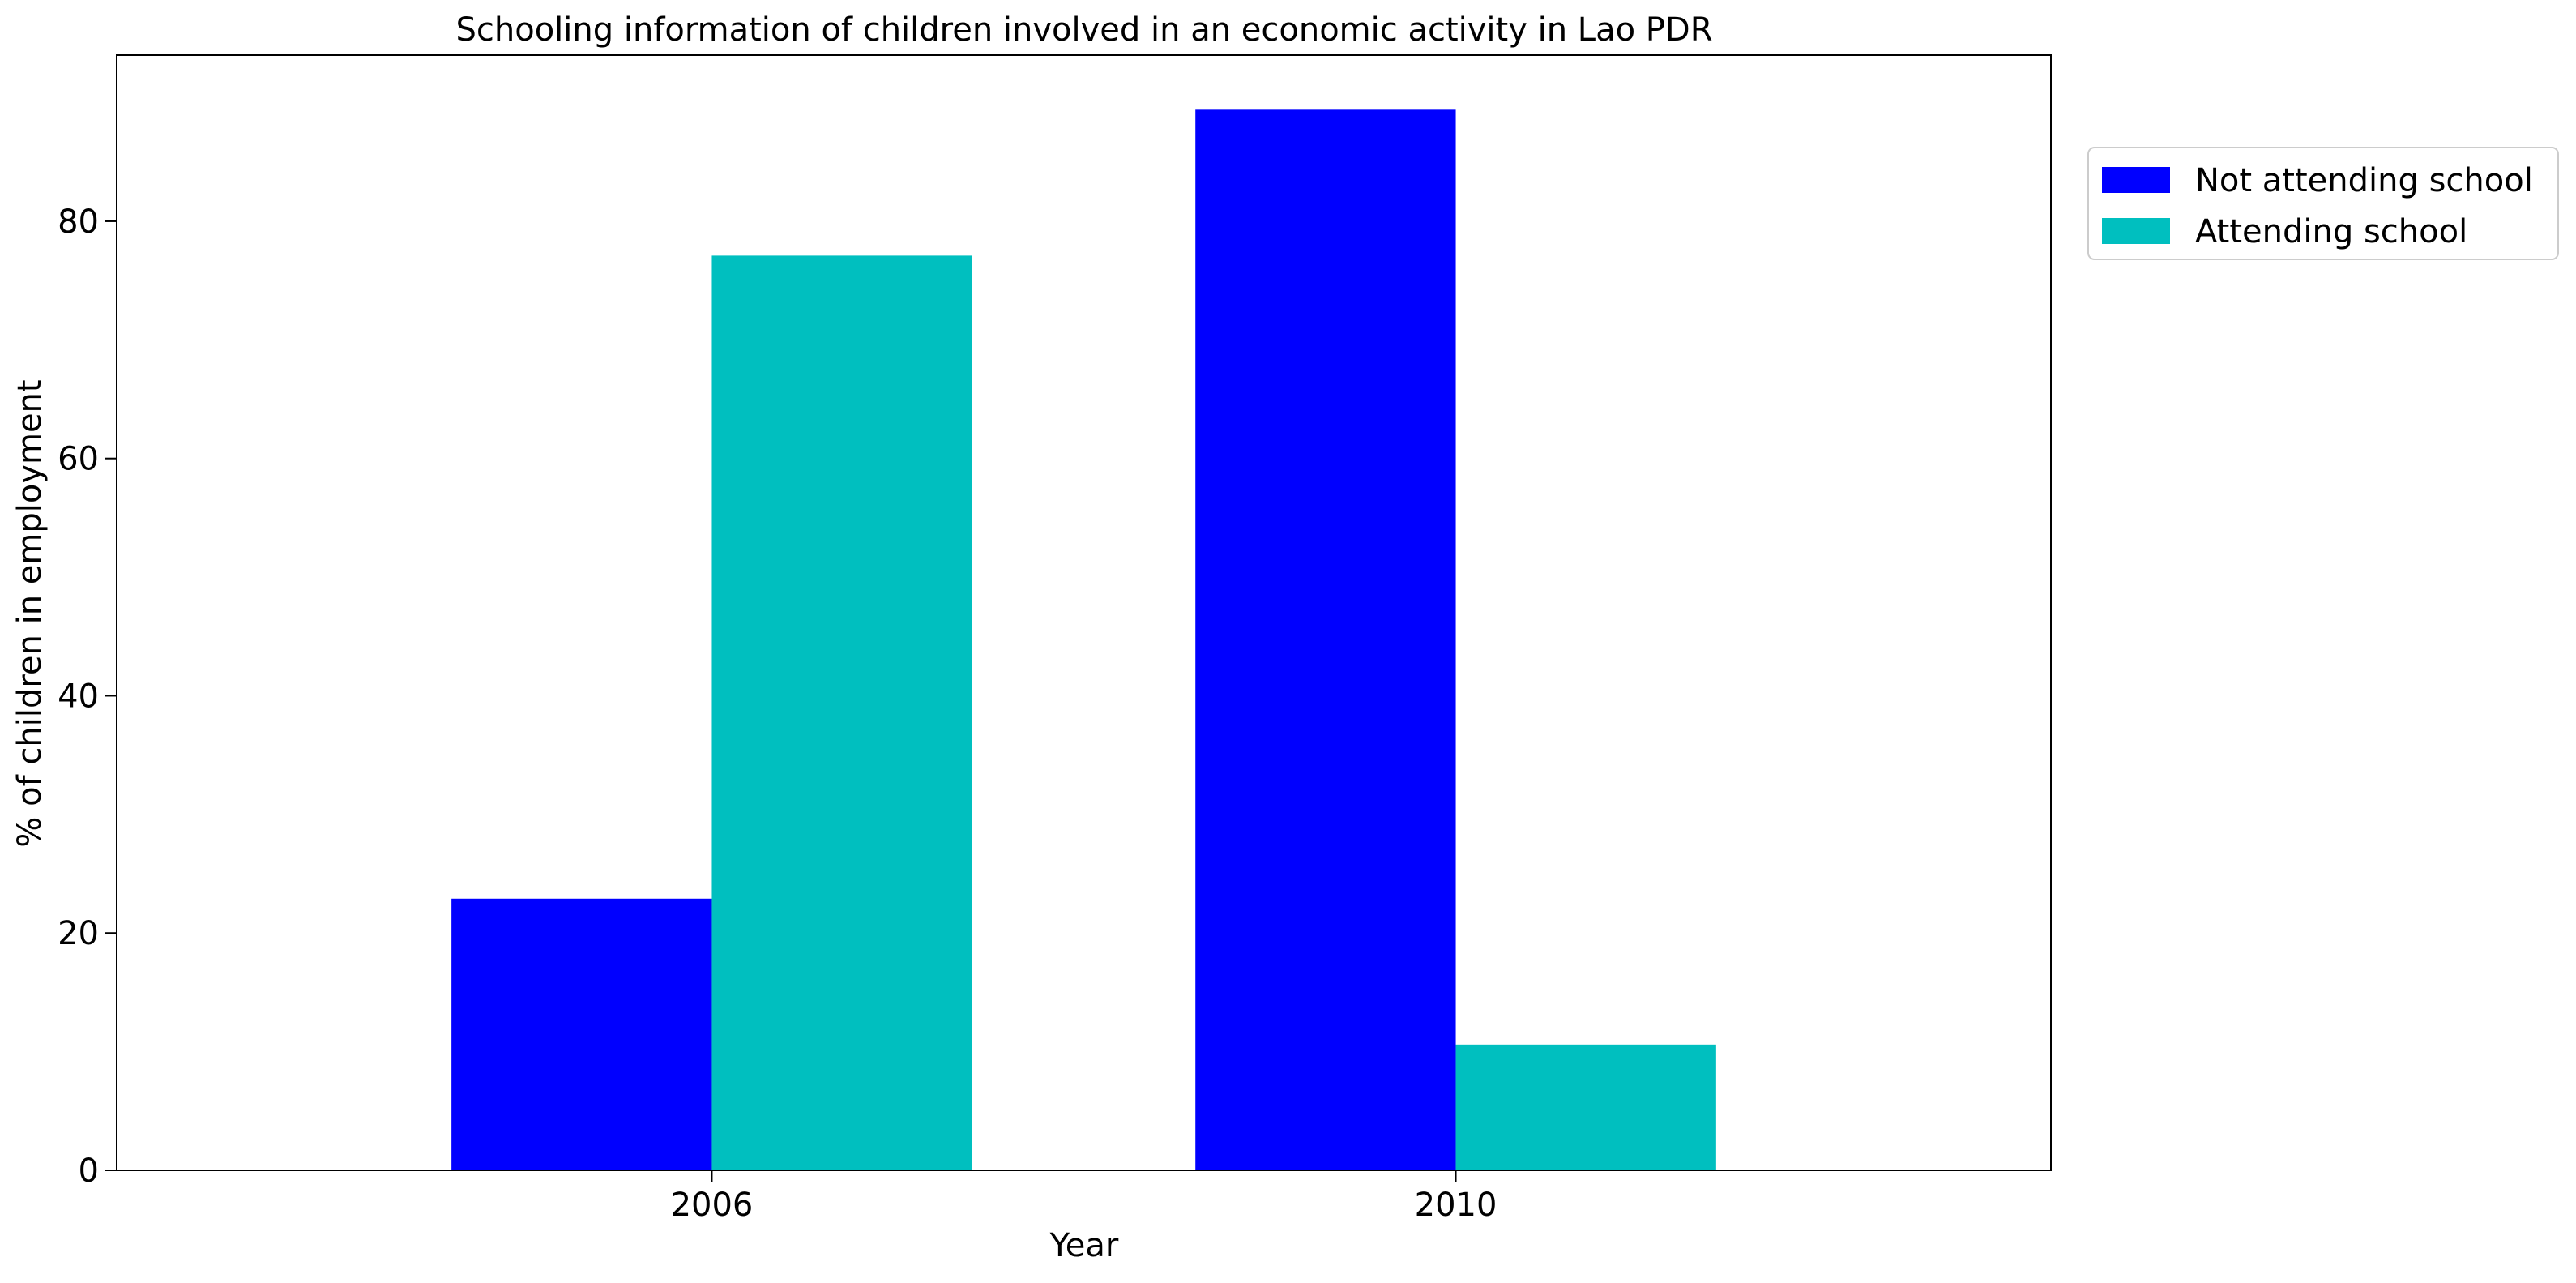 The height and width of the screenshot is (1283, 2576). I want to click on x-axis-label: Year, so click(1084, 1245).